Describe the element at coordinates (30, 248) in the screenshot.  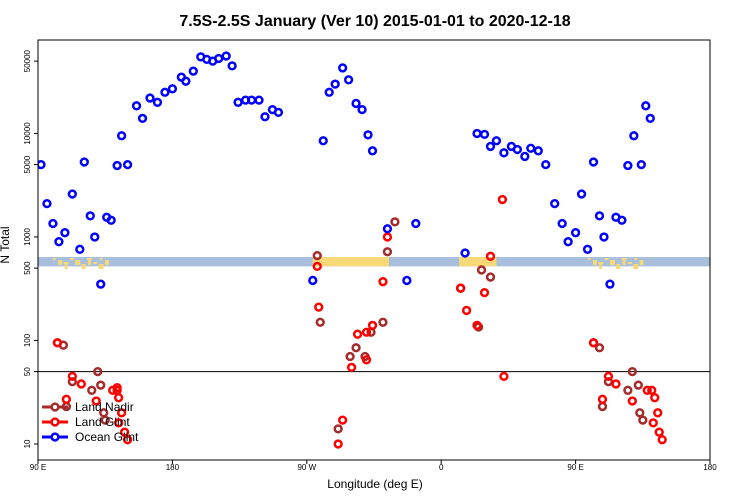
I see `y-axis-ticks: 10 50 100 500 1000 5000 10000 50000` at that location.